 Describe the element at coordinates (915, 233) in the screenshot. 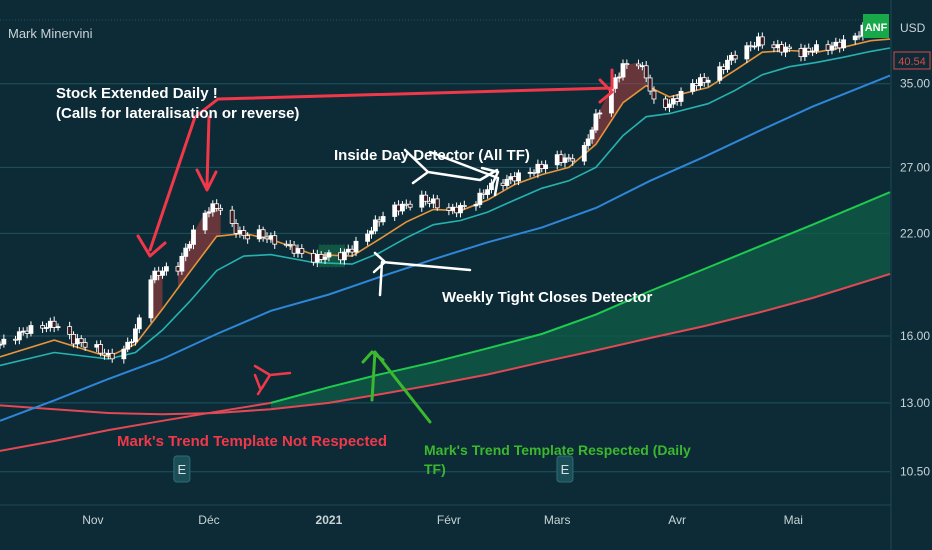

I see `y-tick-label: 22.00` at that location.